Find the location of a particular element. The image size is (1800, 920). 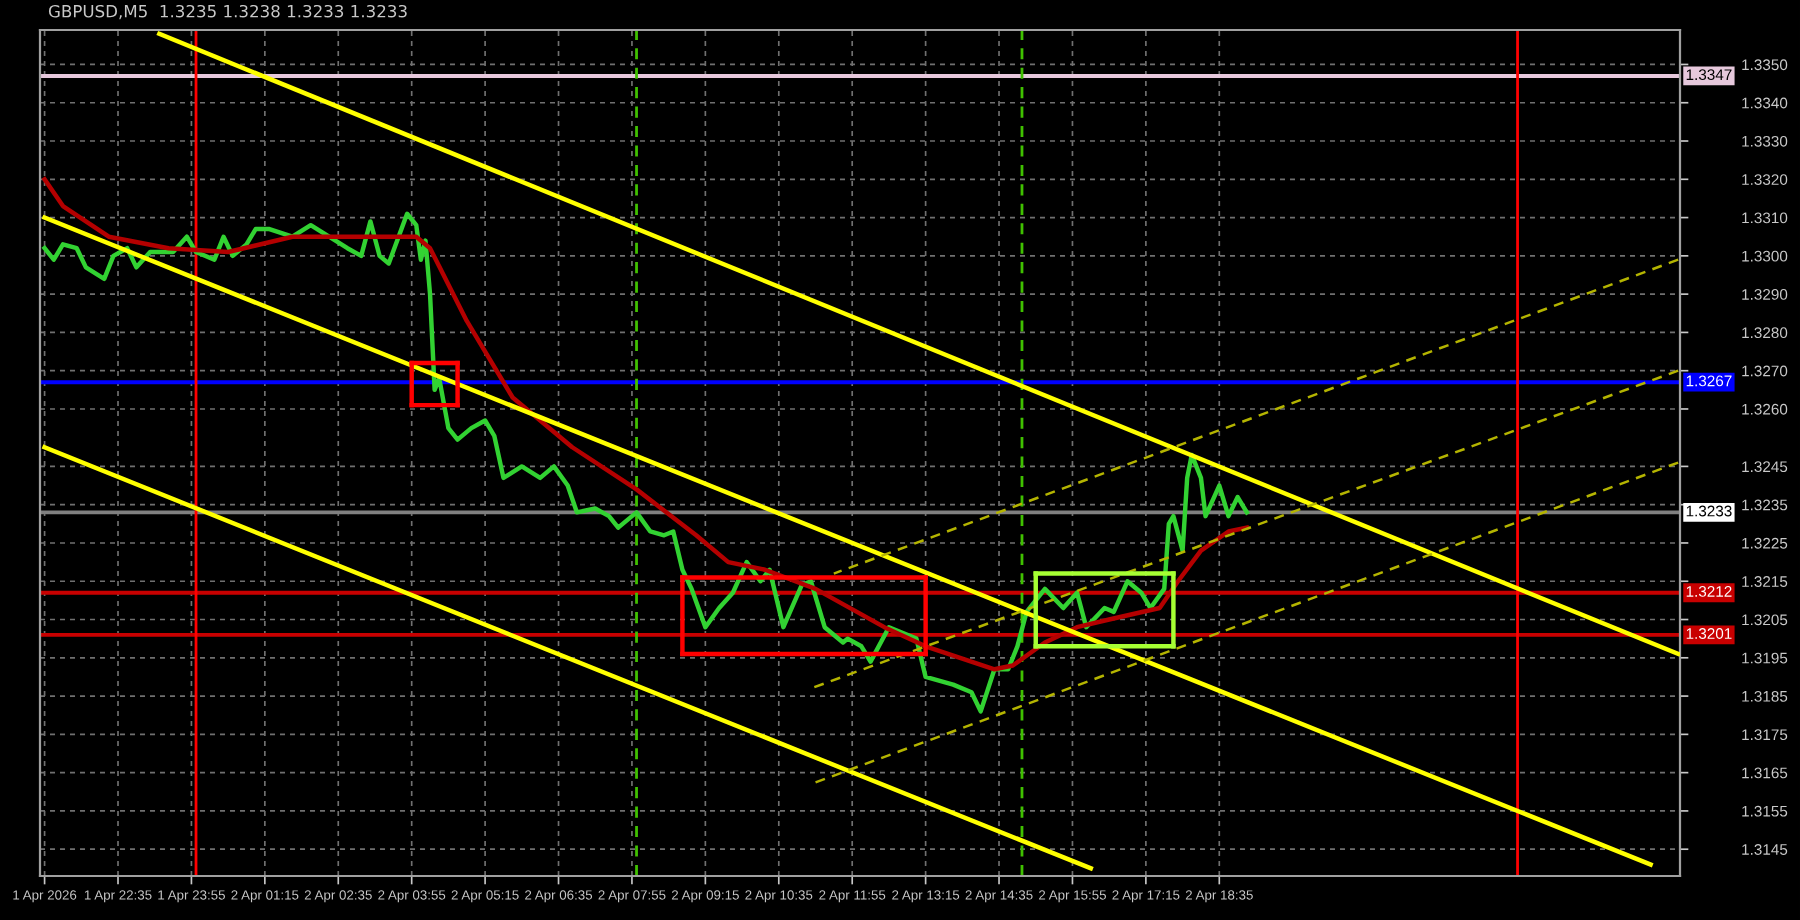

chart-title: GBPUSD,M5 1.3235 1.3238 1.3233 1.3233 is located at coordinates (227, 12).